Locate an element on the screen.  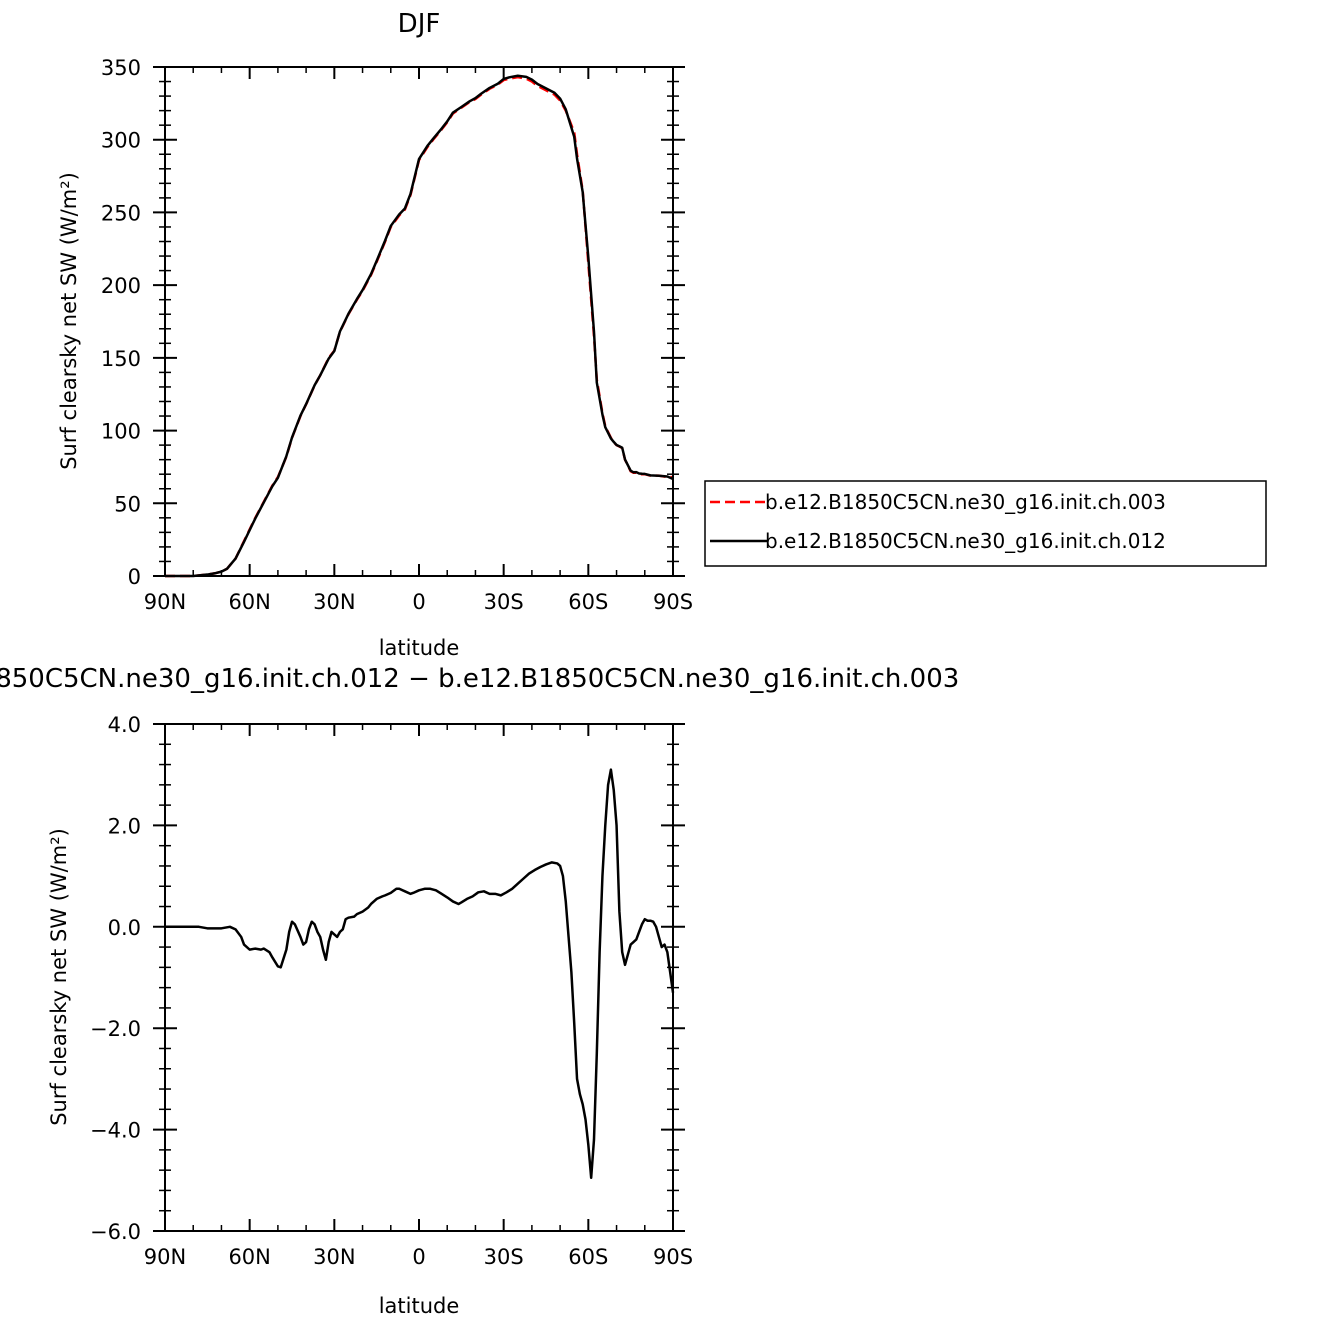
top-chart-title: DJF is located at coordinates (419, 24).